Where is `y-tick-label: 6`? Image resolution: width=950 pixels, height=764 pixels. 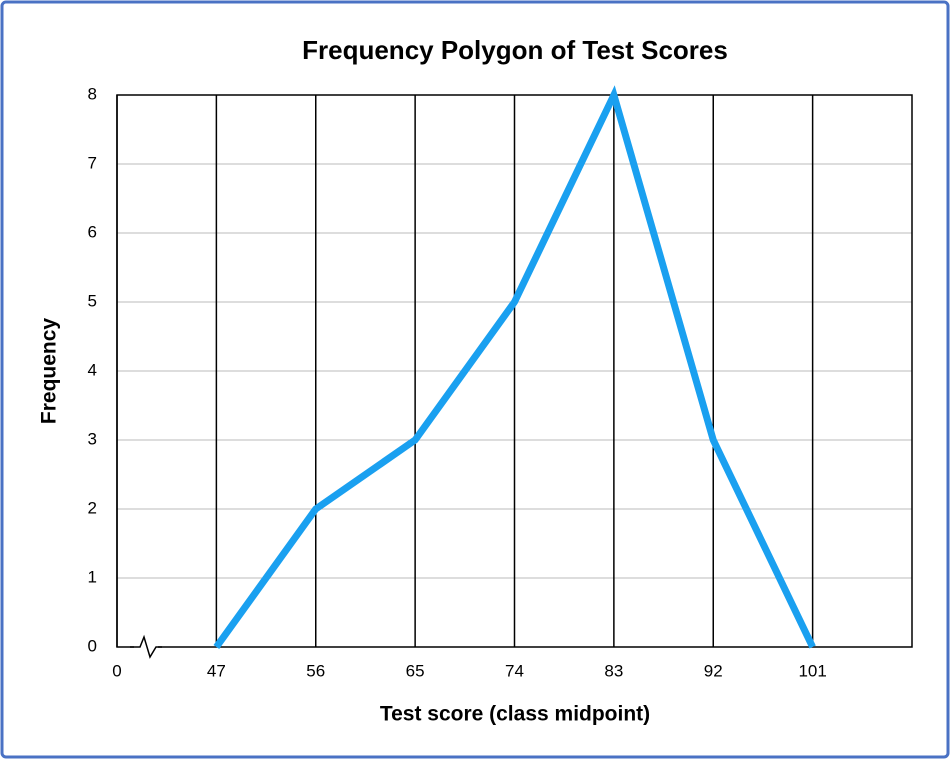 y-tick-label: 6 is located at coordinates (92, 231).